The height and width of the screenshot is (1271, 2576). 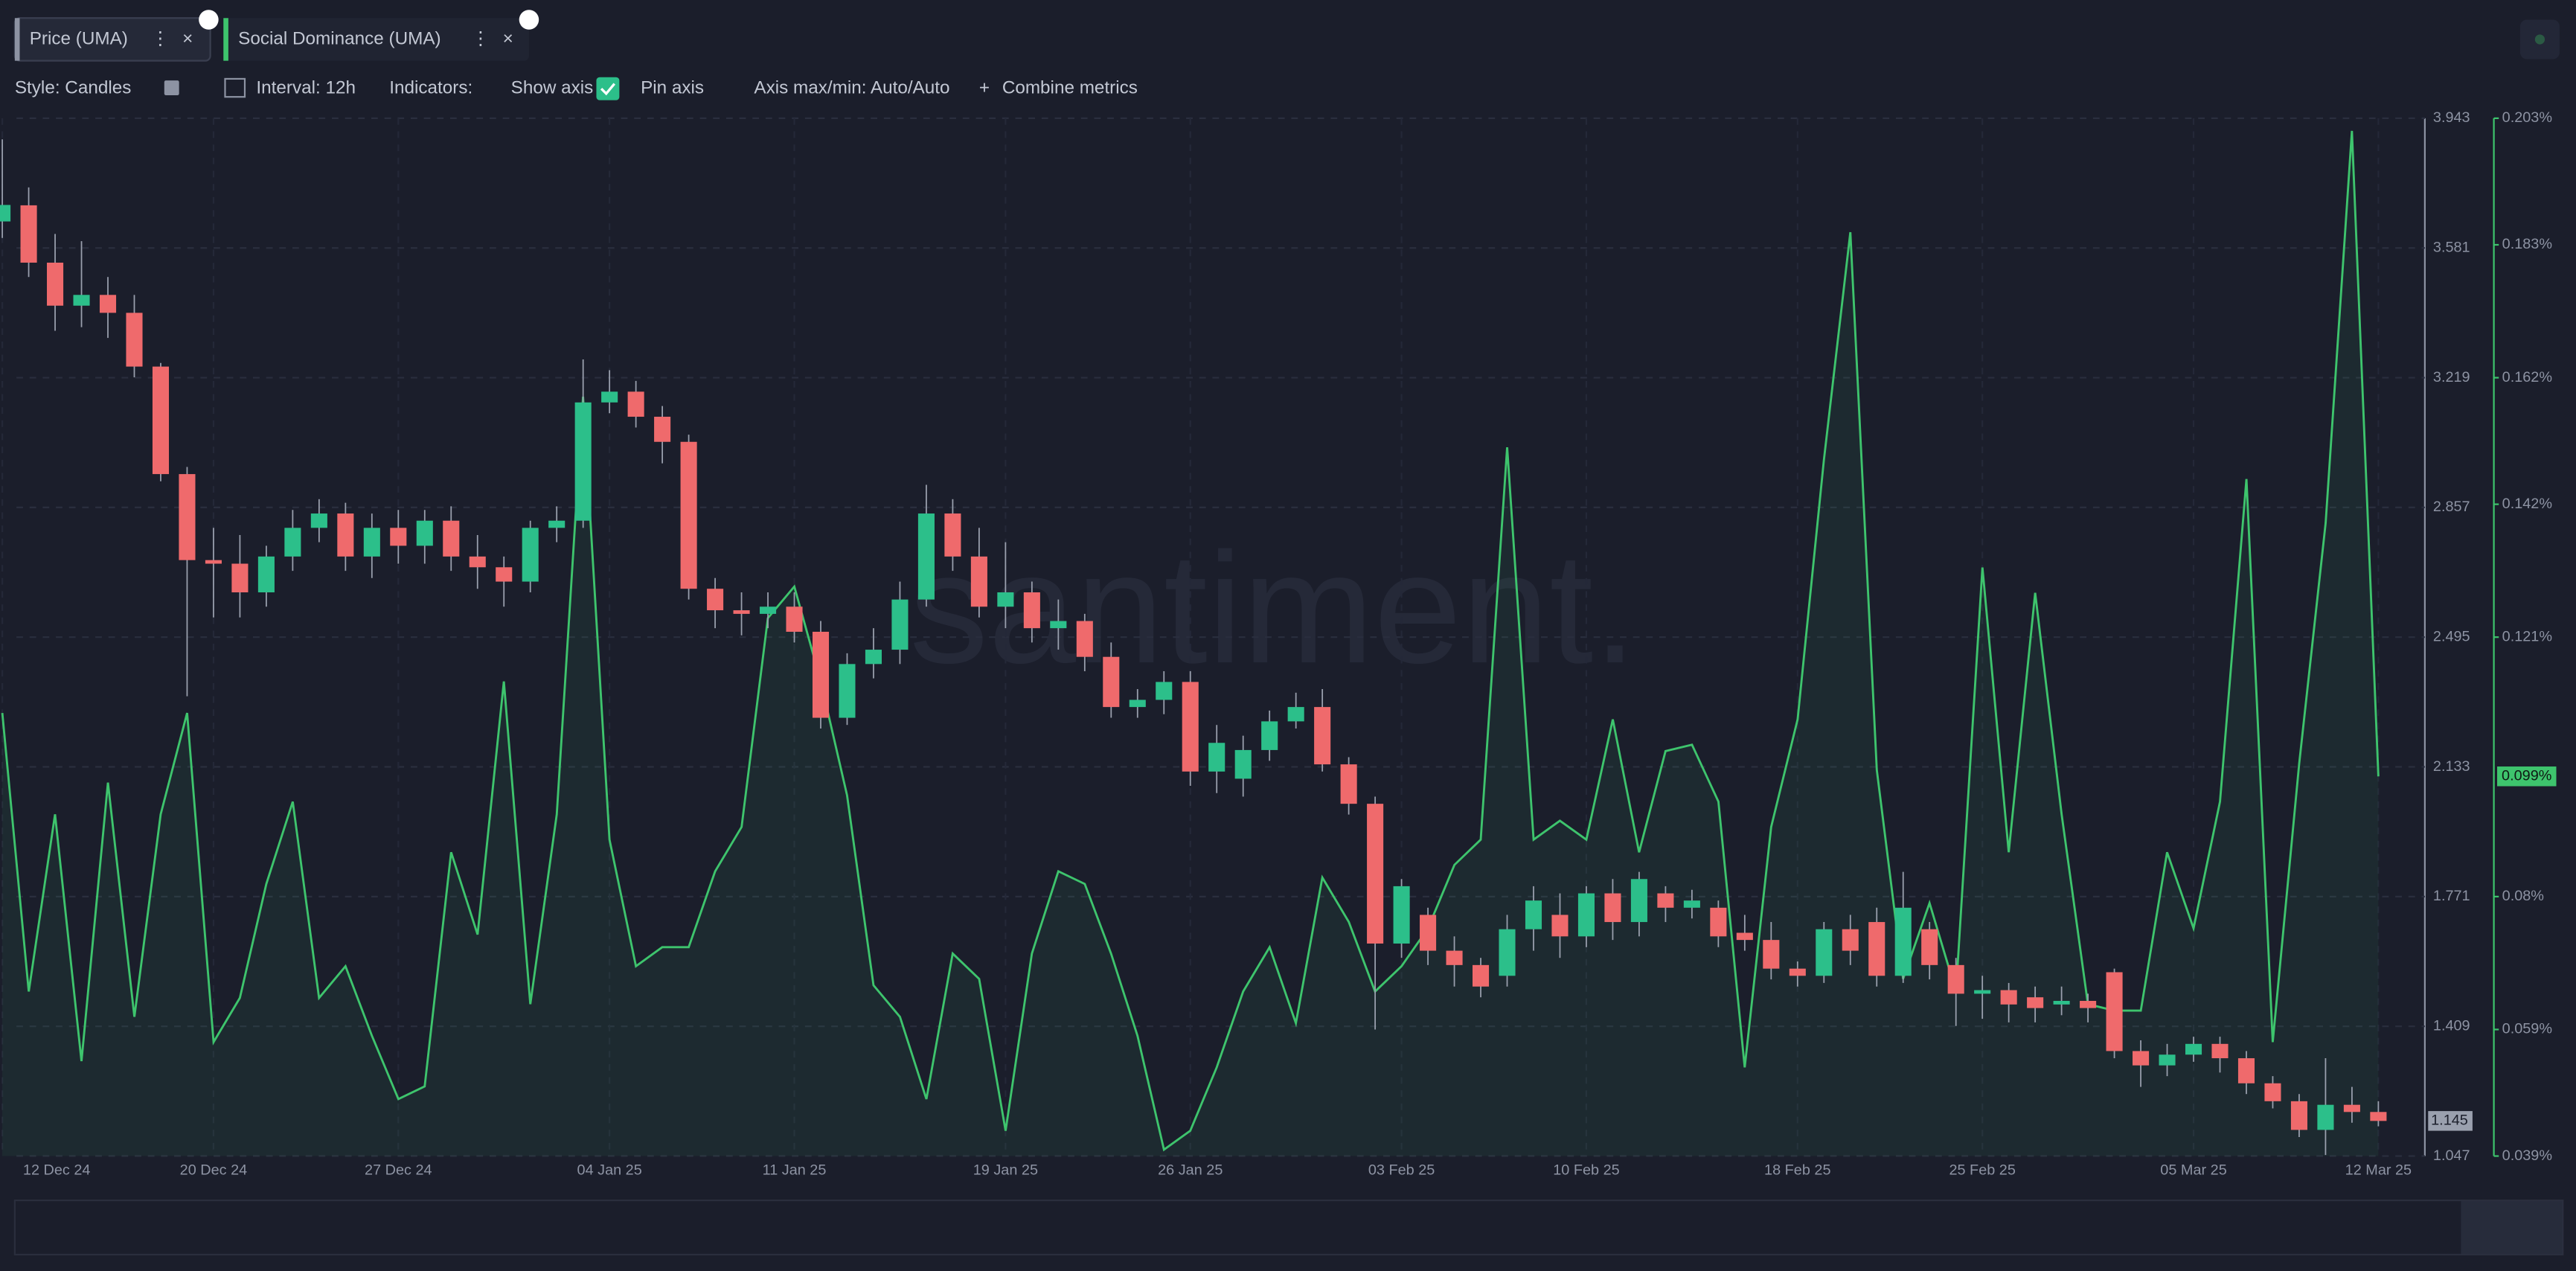 I want to click on x-tick-label: 05 Mar 25, so click(x=2193, y=1170).